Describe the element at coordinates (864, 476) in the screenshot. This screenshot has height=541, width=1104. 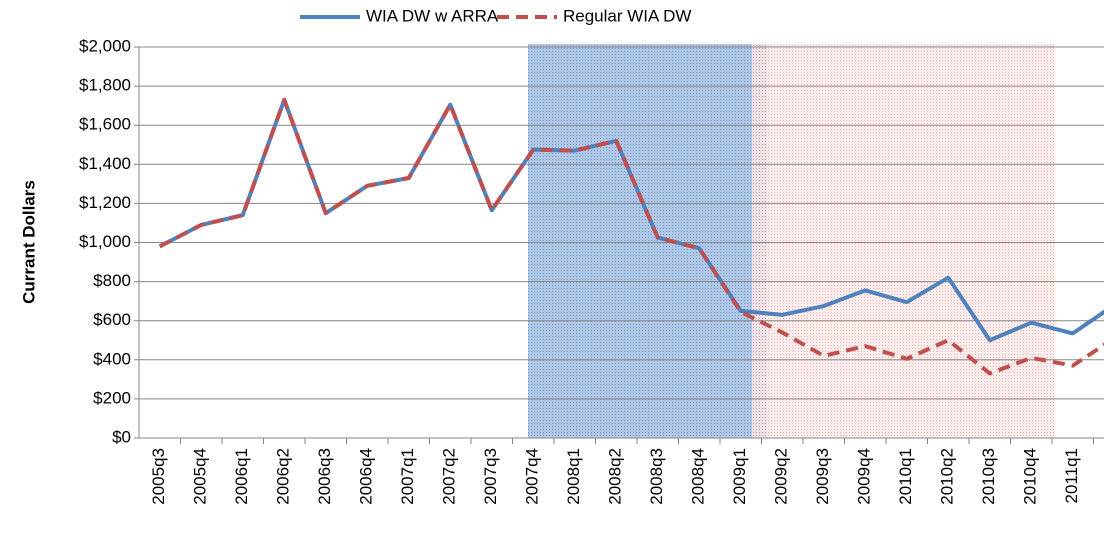
I see `x-tick-label: 2009q4` at that location.